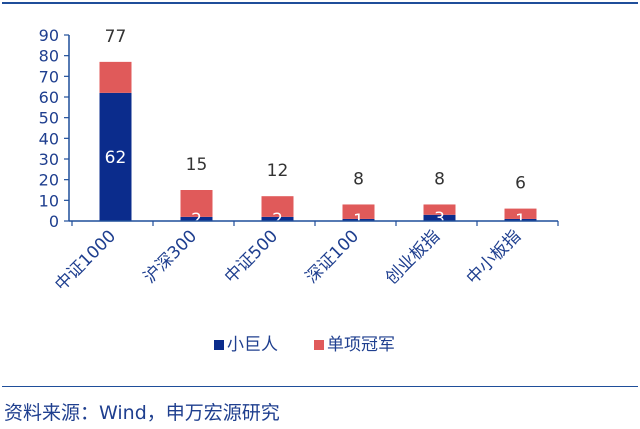 This screenshot has height=429, width=640. I want to click on x-tick-label: 创业板指, so click(413, 257).